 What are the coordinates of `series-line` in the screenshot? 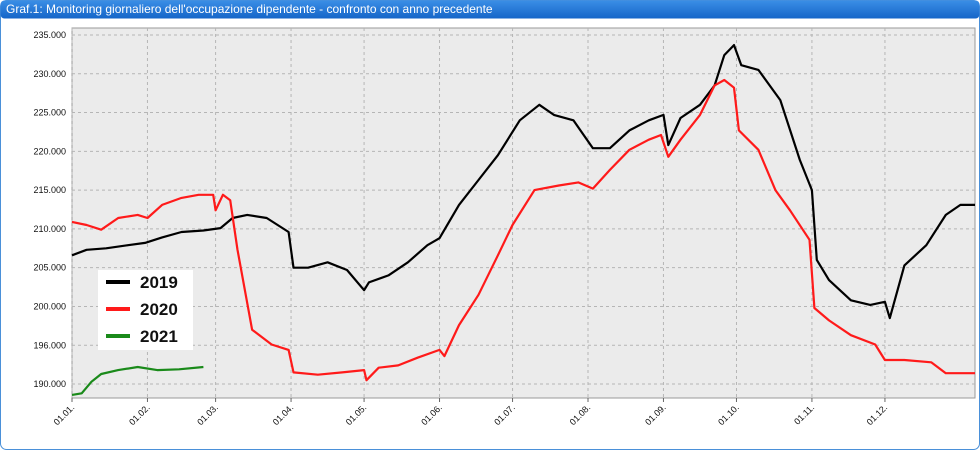 It's located at (137, 380).